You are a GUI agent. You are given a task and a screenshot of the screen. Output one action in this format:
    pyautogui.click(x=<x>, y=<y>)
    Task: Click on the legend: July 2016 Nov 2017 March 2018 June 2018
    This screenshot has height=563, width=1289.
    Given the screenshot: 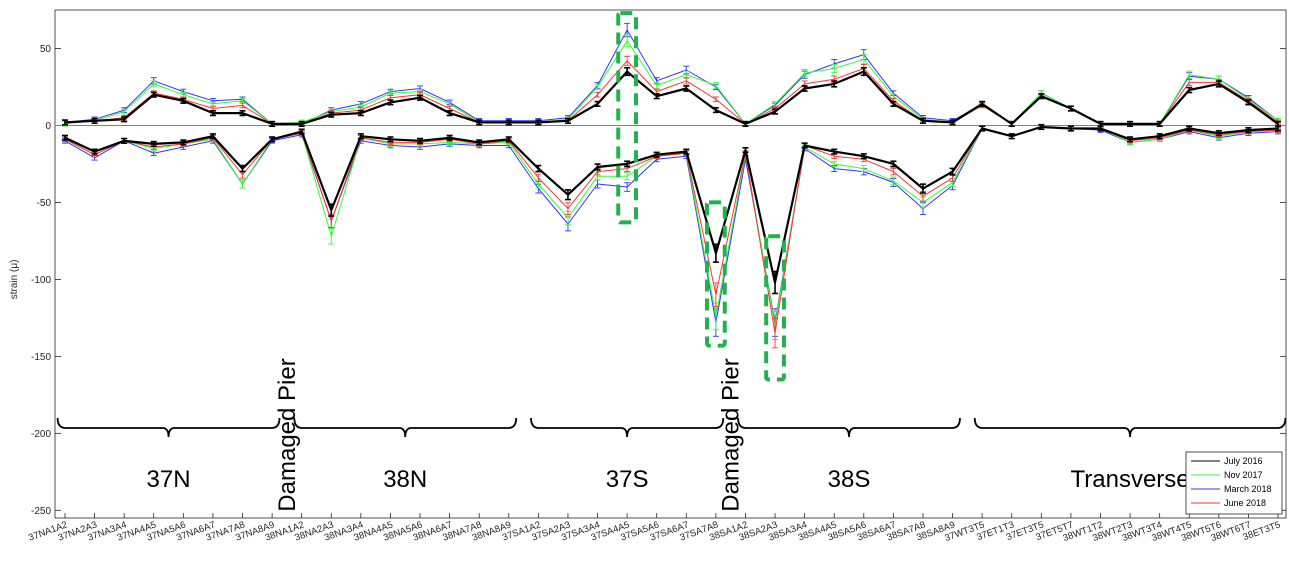 What is the action you would take?
    pyautogui.click(x=1234, y=483)
    